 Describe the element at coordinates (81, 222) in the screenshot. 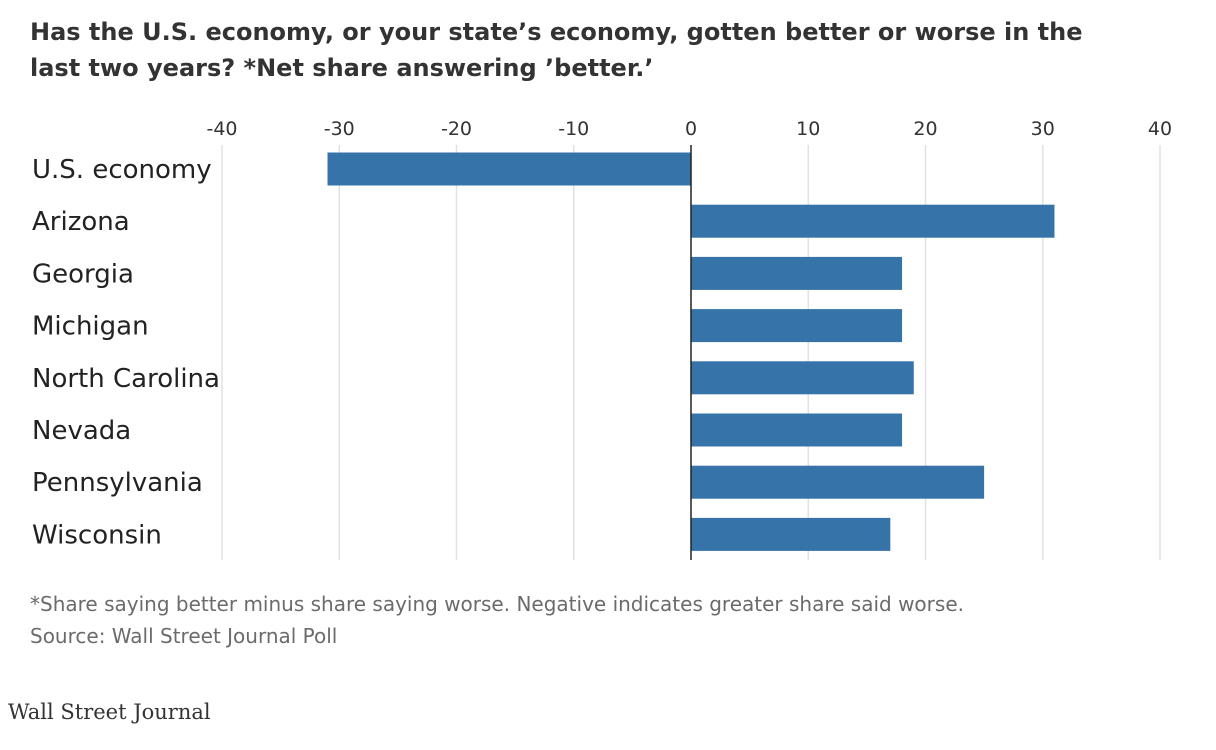

I see `category-label: Arizona` at that location.